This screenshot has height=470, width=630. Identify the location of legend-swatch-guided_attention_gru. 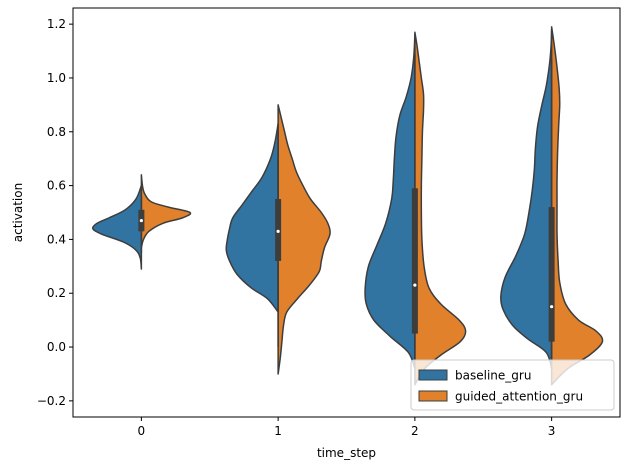
(433, 396).